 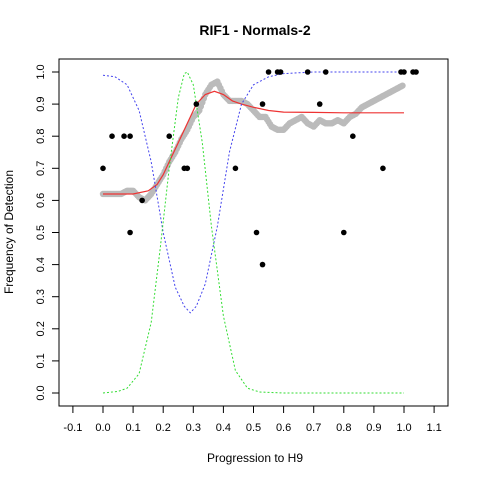 I want to click on x-tick-label: 1.0, so click(x=403, y=428).